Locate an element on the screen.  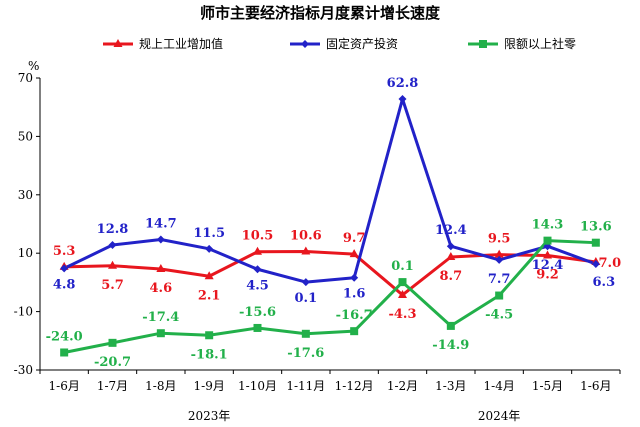
legend-label: 规上工业增加值 is located at coordinates (181, 43).